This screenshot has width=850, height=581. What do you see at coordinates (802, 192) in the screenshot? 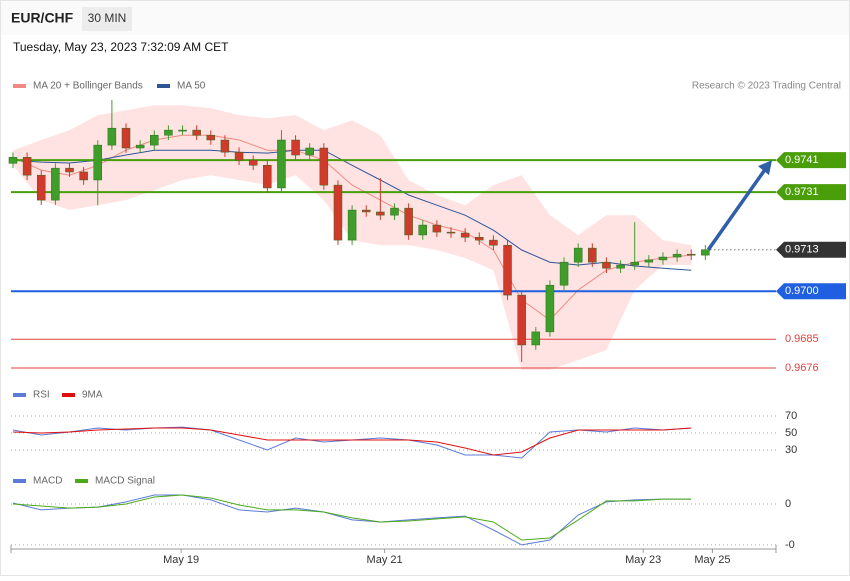
I see `level-label: 0.9731` at bounding box center [802, 192].